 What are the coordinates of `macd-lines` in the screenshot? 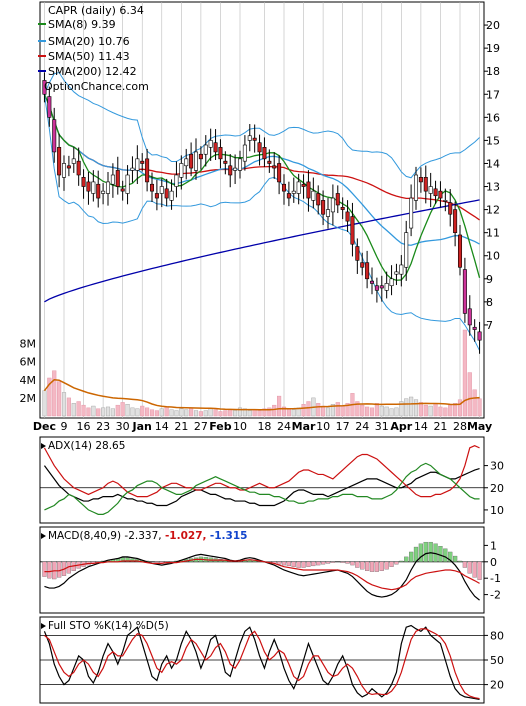 It's located at (262, 576).